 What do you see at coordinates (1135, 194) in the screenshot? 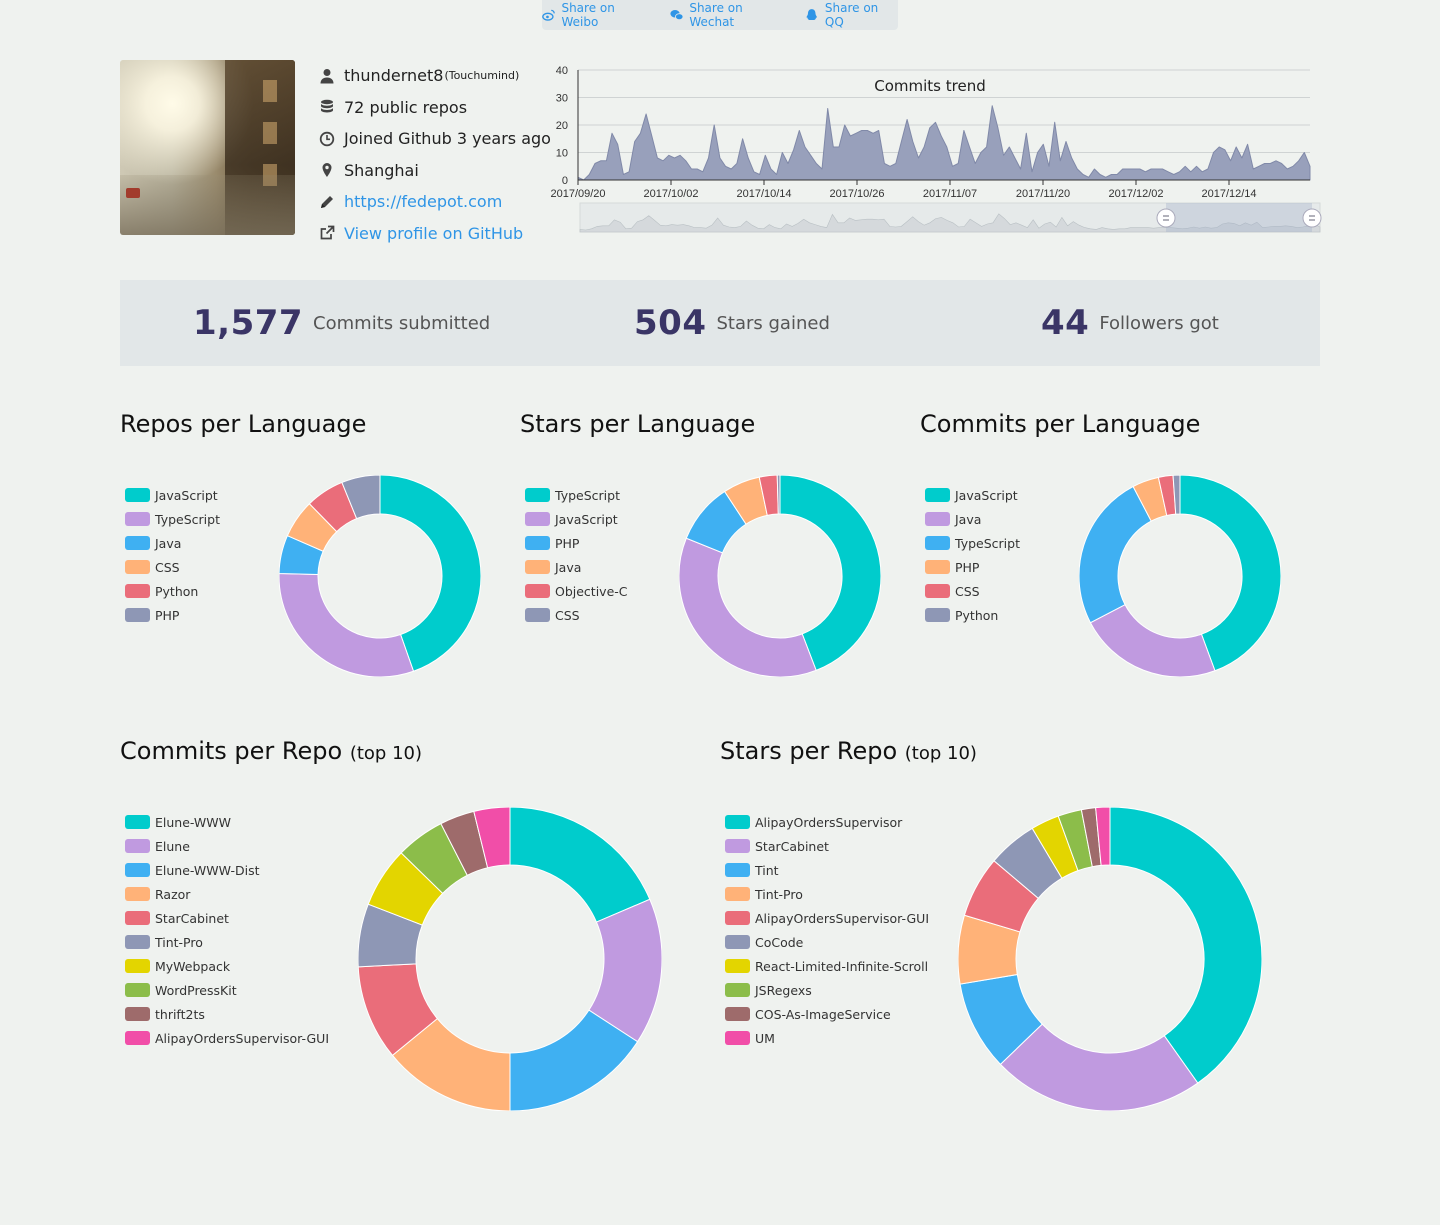
I see `trend-x-tick: 2017/12/02` at bounding box center [1135, 194].